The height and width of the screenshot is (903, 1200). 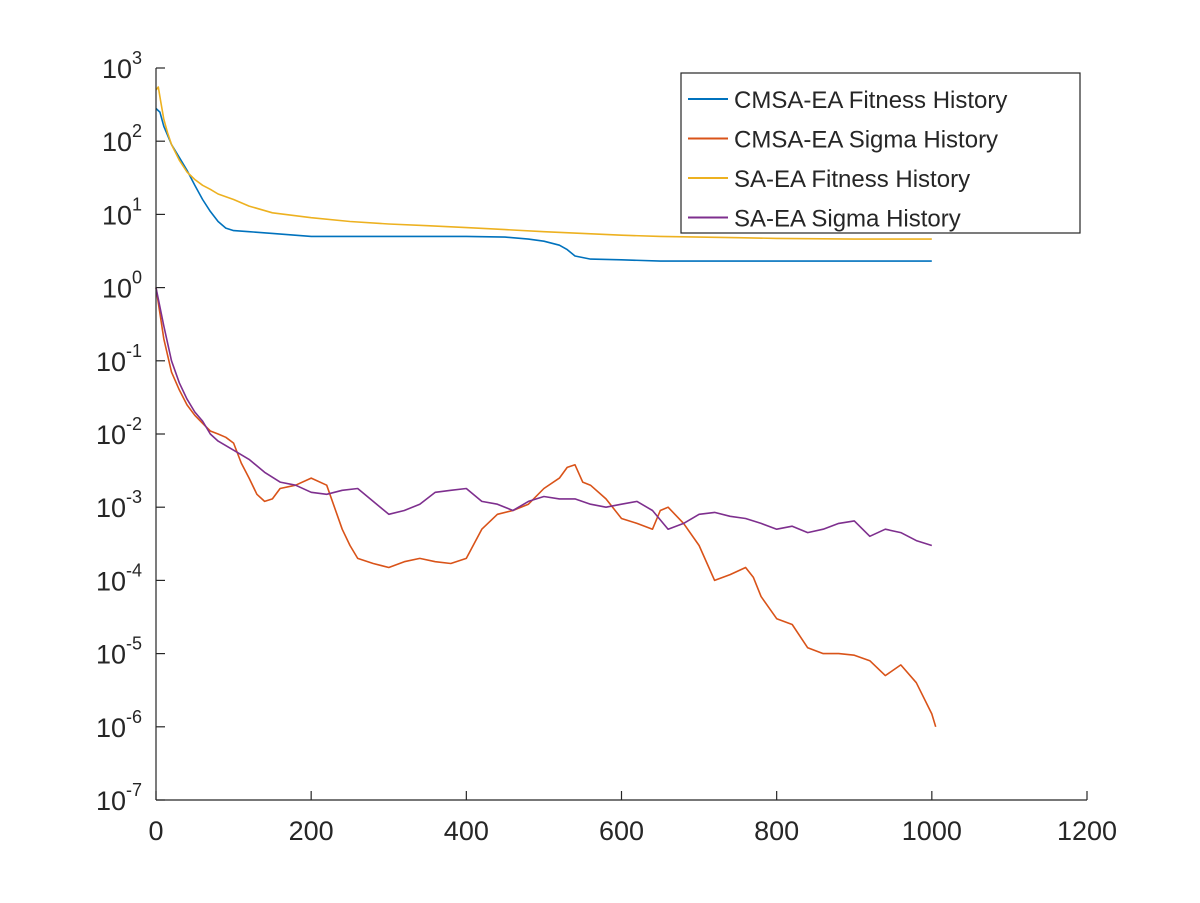 I want to click on legend-label: SA-EA Fitness History, so click(x=852, y=179).